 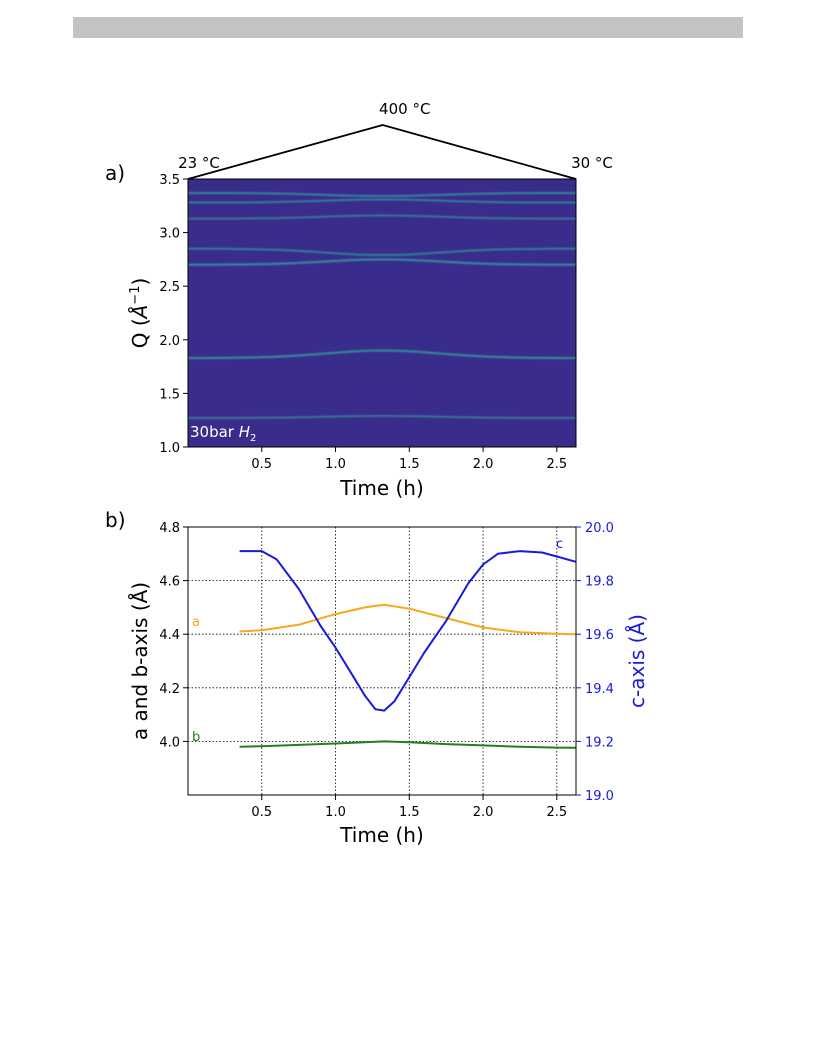 What do you see at coordinates (381, 488) in the screenshot?
I see `panel-a-x-axis-label: Time (h)` at bounding box center [381, 488].